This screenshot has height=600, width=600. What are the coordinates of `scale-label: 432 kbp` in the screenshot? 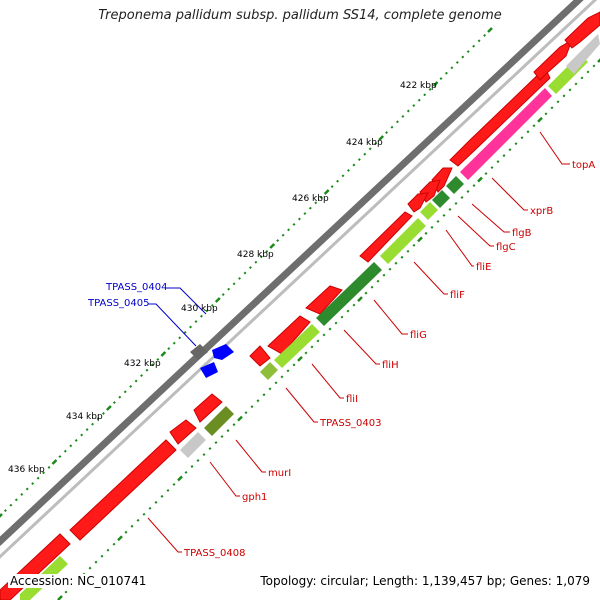 It's located at (142, 364).